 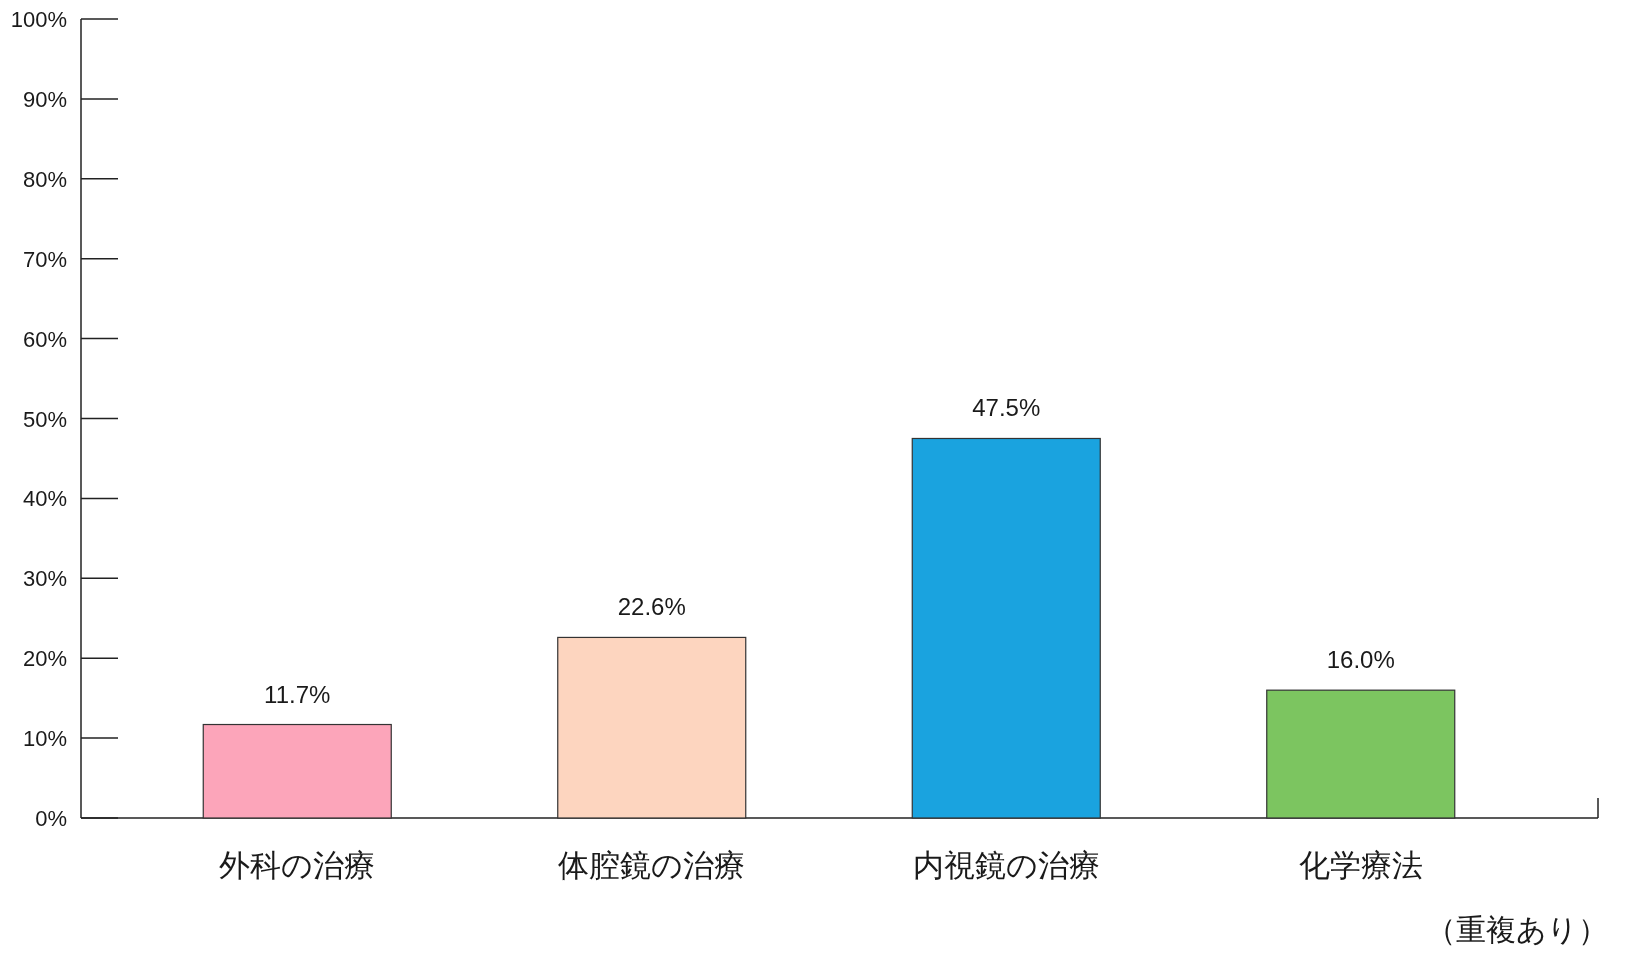 What do you see at coordinates (70, 659) in the screenshot?
I see `y-tick: 20%` at bounding box center [70, 659].